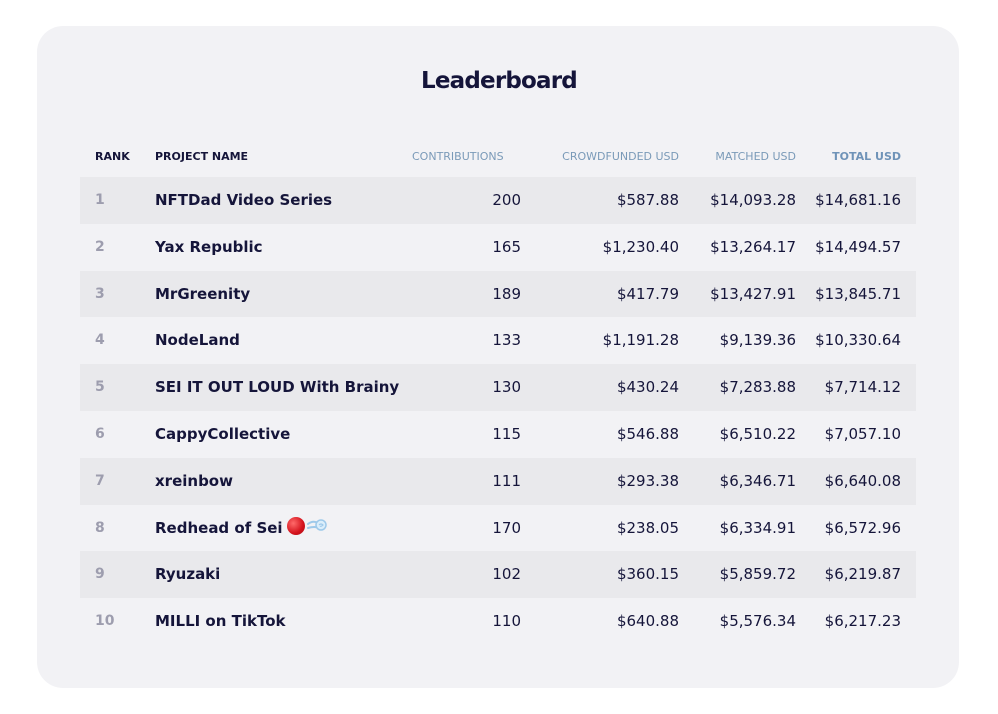 The width and height of the screenshot is (998, 714). I want to click on rank-cell: 3, so click(100, 293).